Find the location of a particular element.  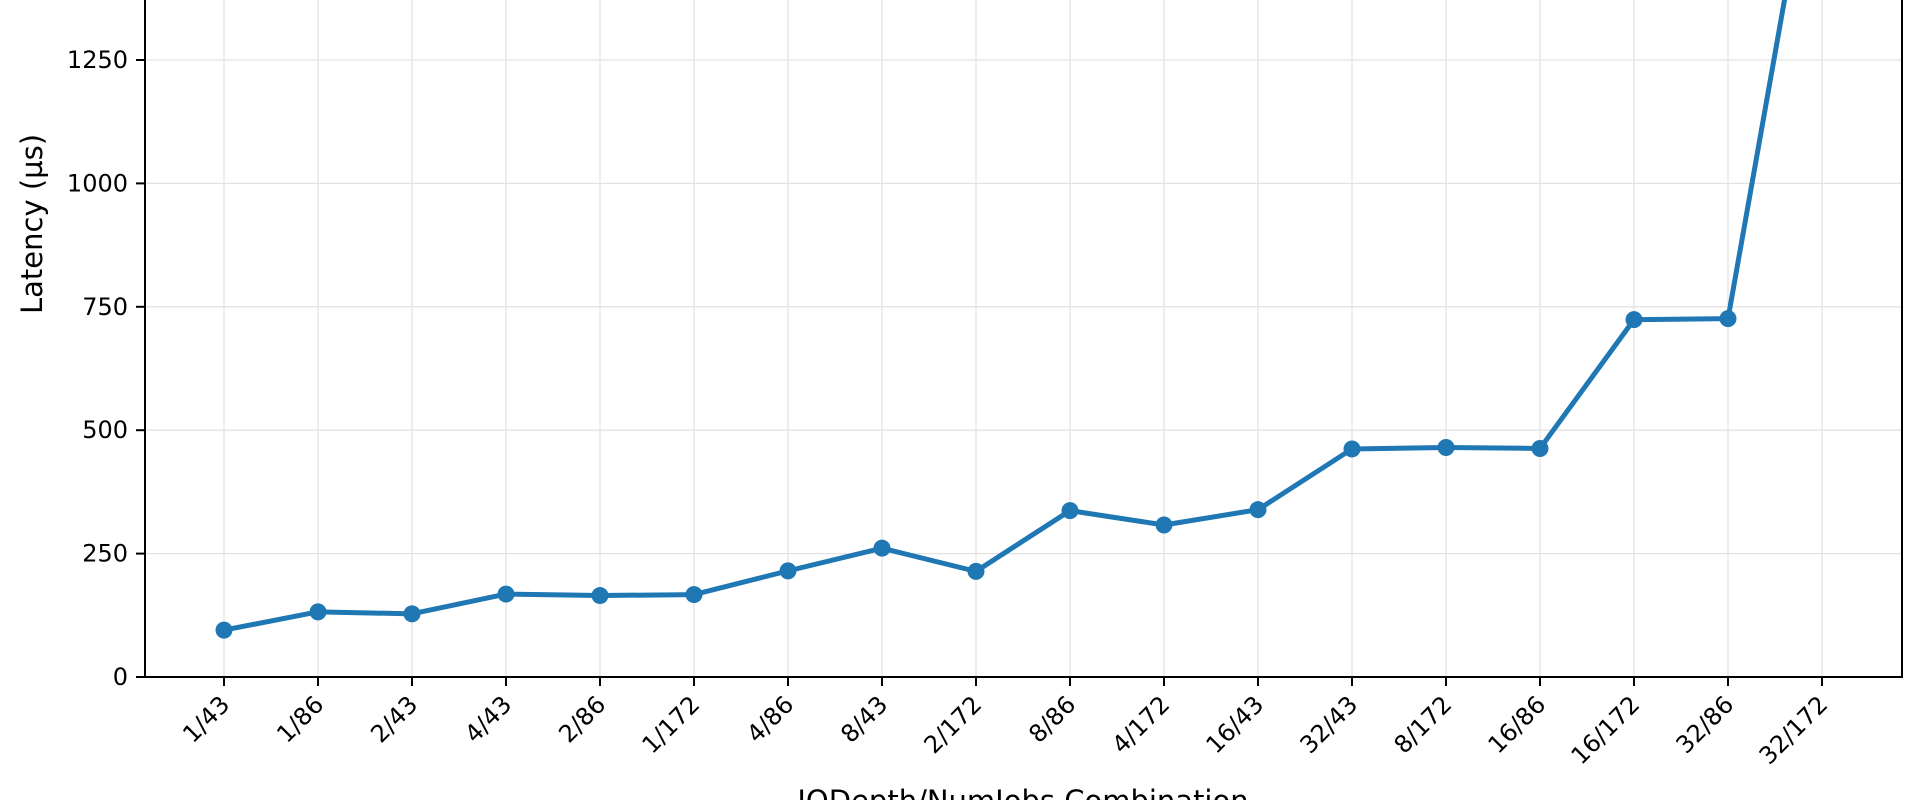

x-tick-label: 32/86 is located at coordinates (1705, 724).